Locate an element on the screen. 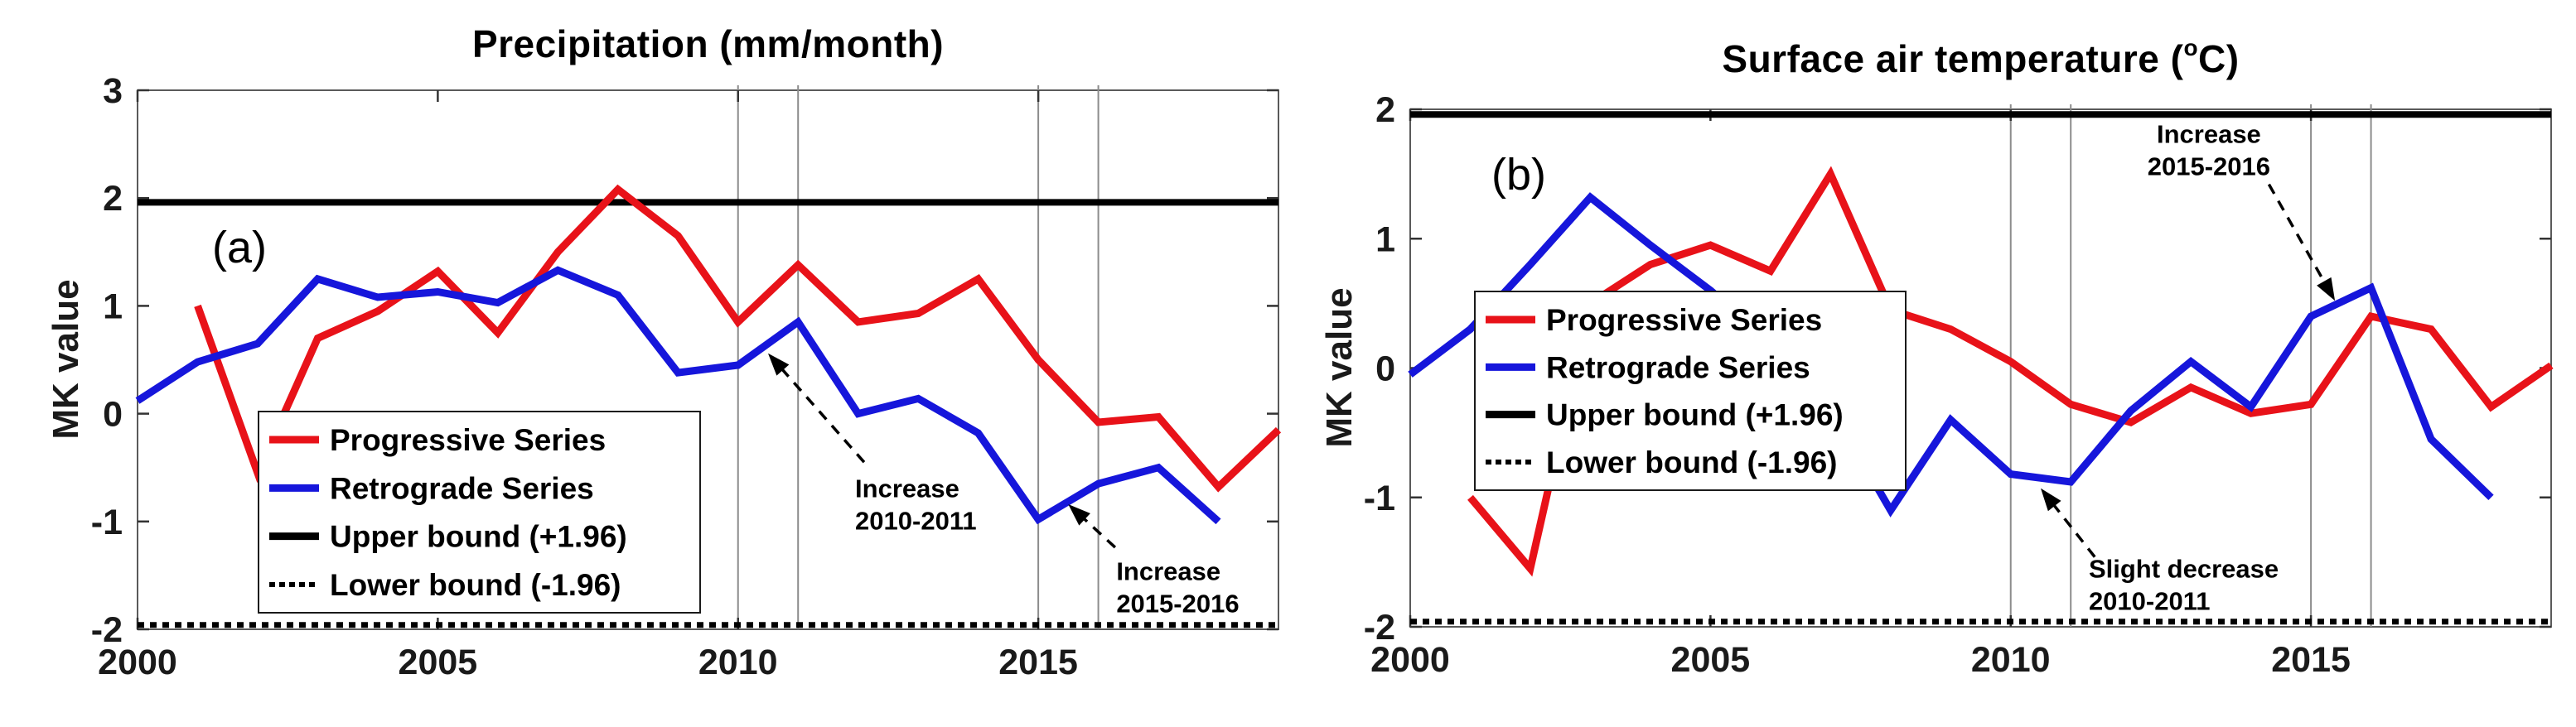 Image resolution: width=2576 pixels, height=727 pixels. temperature-chart-title: Surface air temperature (oC) is located at coordinates (1981, 58).